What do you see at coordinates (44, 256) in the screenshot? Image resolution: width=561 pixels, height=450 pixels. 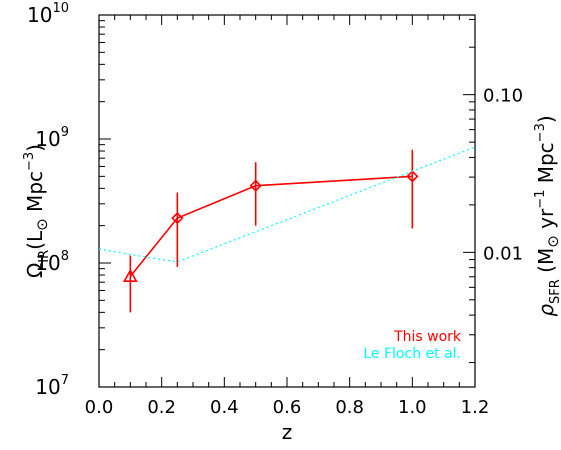 I see `y-left-label-sub: IR` at bounding box center [44, 256].